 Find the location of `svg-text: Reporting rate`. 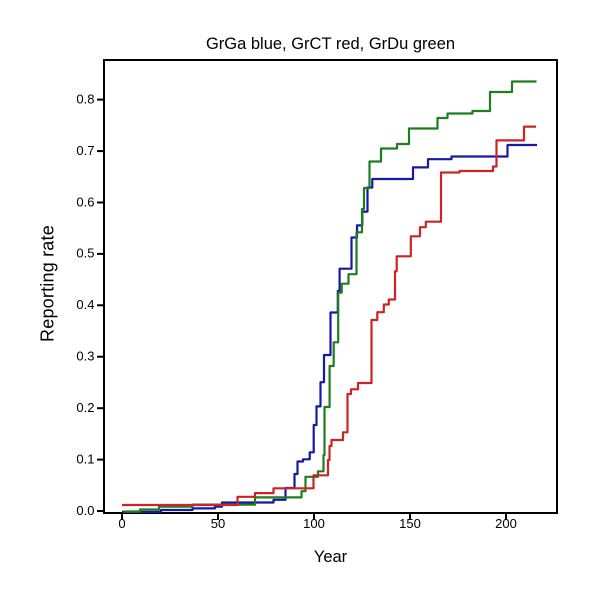

svg-text: Reporting rate is located at coordinates (48, 283).